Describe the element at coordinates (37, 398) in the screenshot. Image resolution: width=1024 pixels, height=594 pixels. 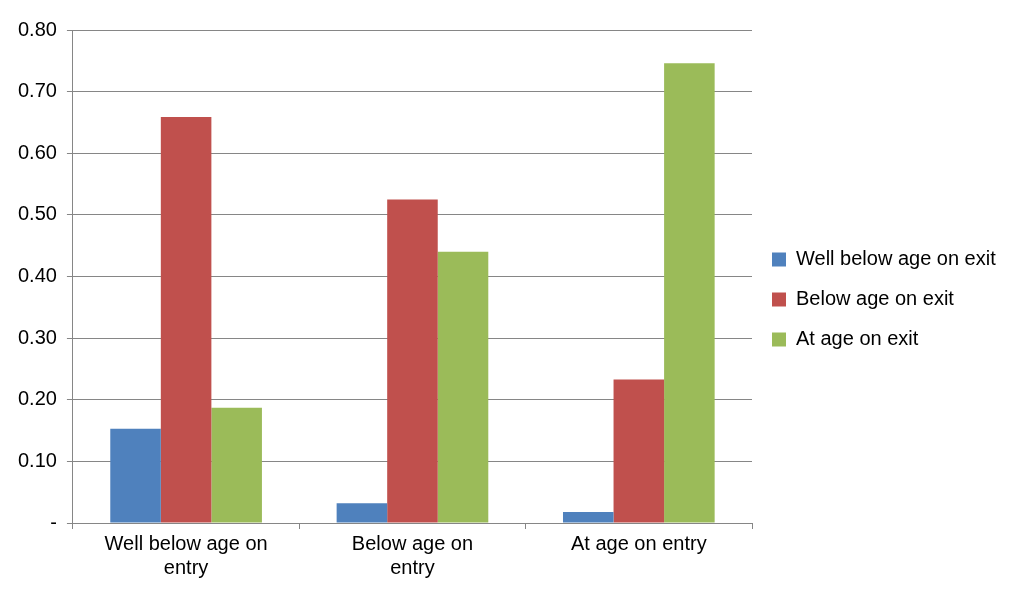
I see `y-tick-label: 0.20` at that location.